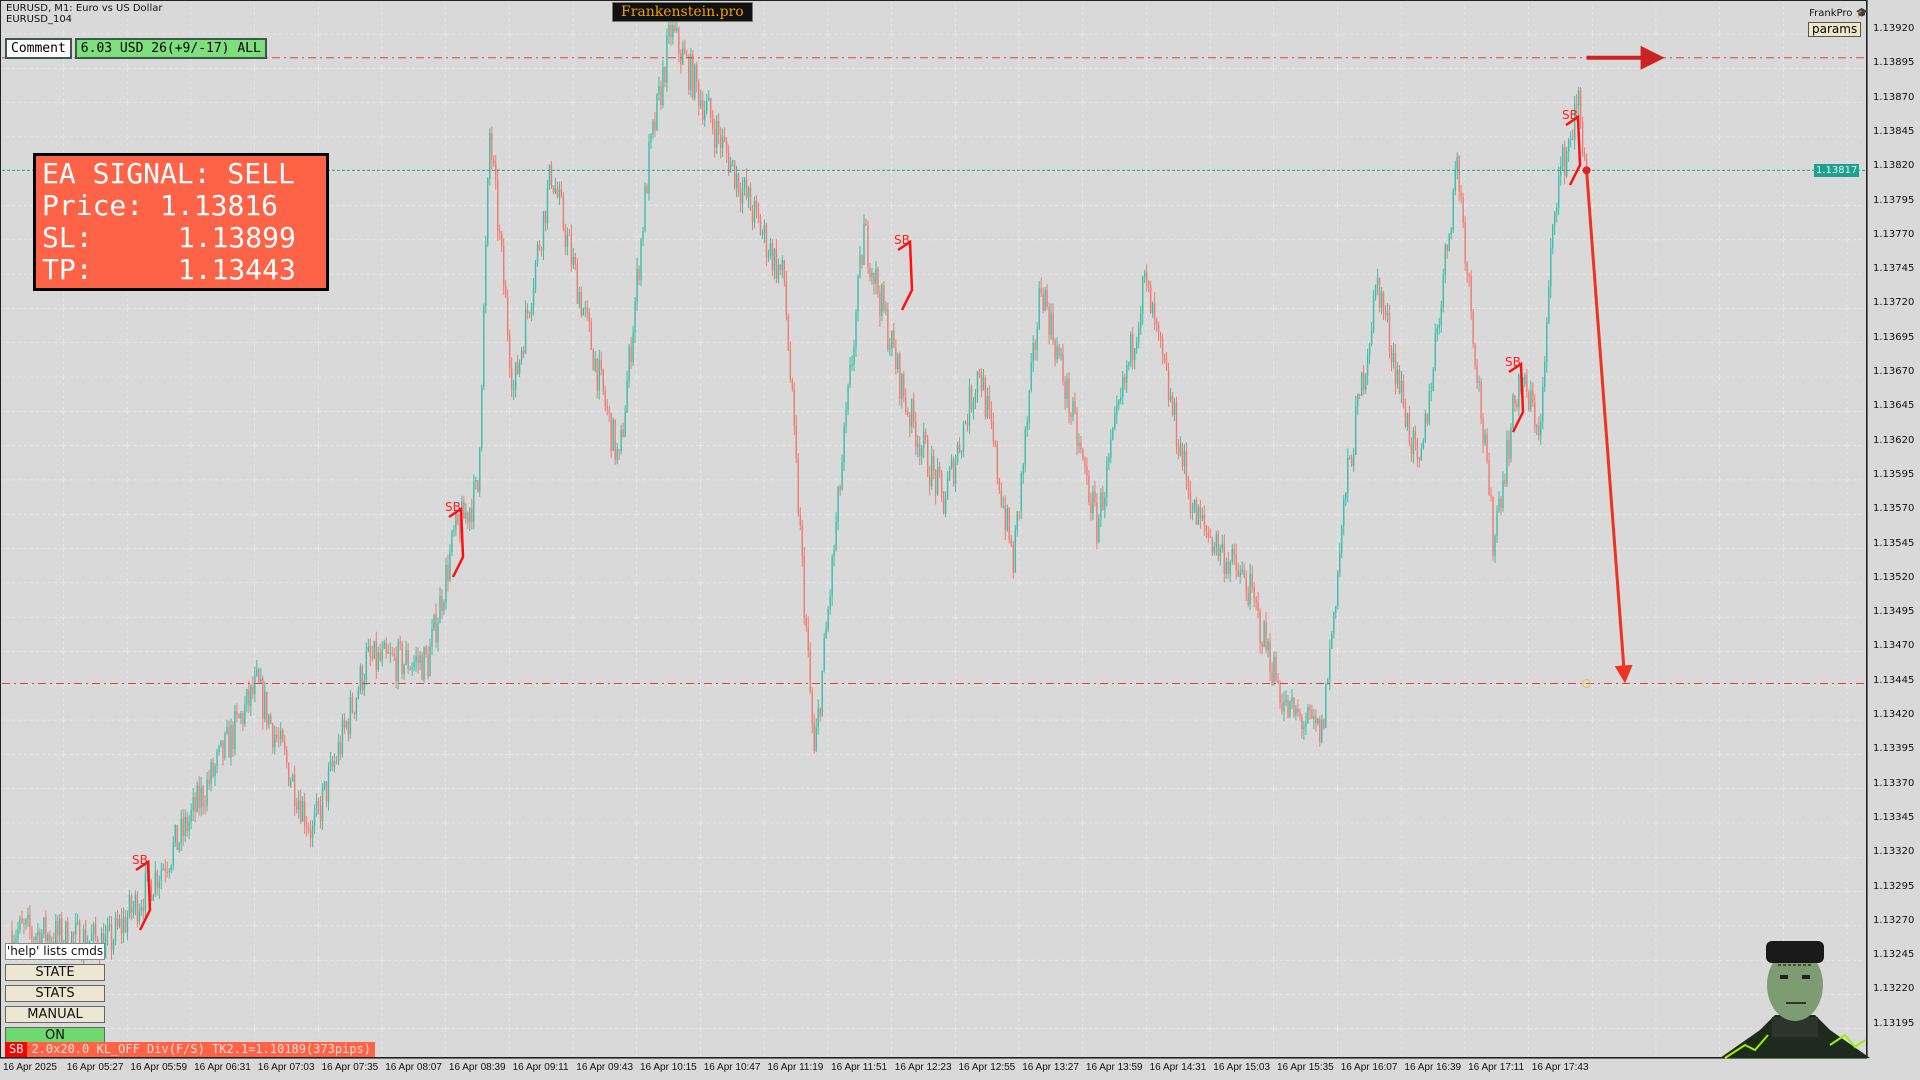 This screenshot has width=1920, height=1080. Describe the element at coordinates (1795, 1000) in the screenshot. I see `frankenstein-logo` at that location.